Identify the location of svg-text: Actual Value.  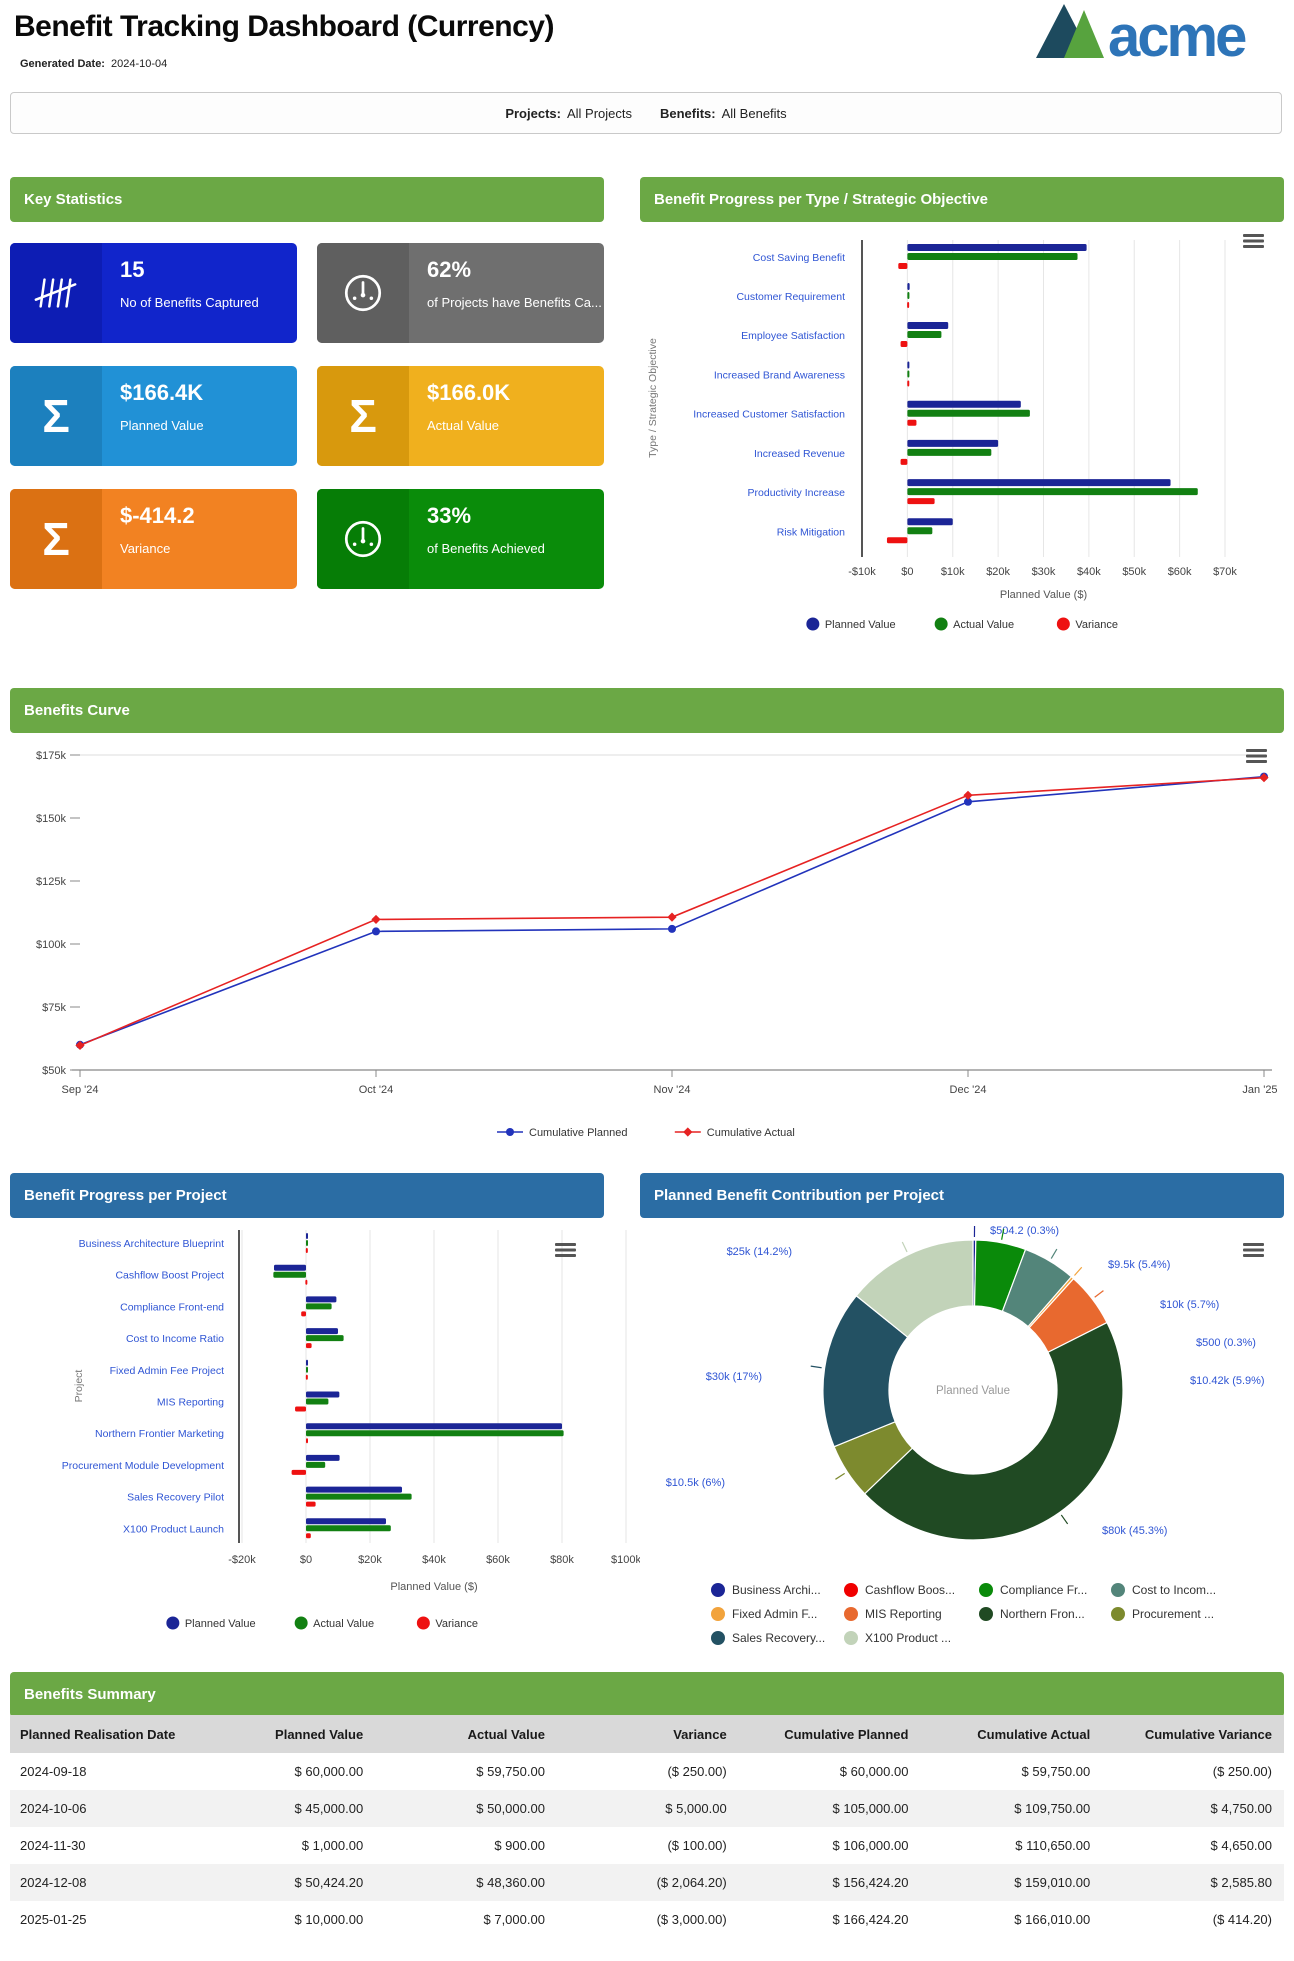
(983, 625).